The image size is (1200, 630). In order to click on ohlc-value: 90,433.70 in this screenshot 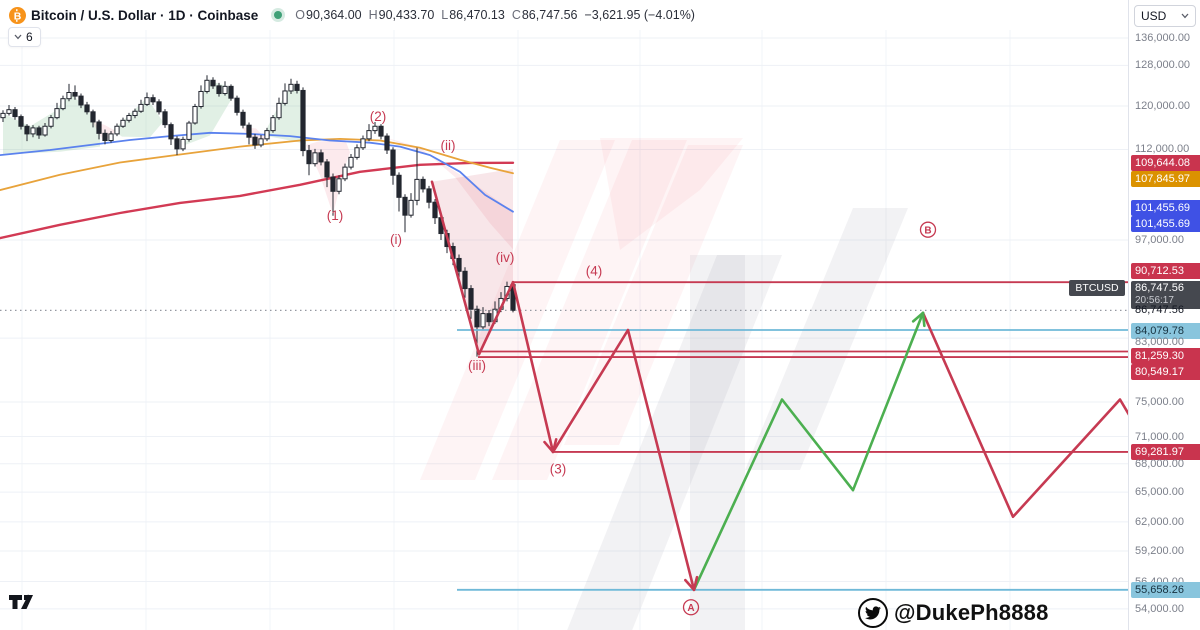, I will do `click(406, 15)`.